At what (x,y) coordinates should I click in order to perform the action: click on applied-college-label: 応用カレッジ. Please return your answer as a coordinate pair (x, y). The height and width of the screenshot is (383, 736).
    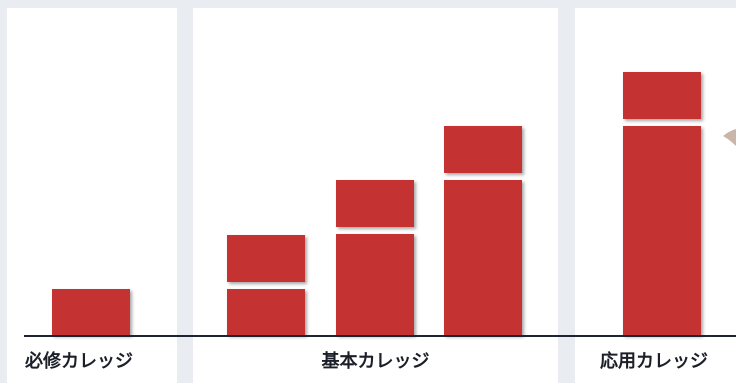
    Looking at the image, I should click on (654, 361).